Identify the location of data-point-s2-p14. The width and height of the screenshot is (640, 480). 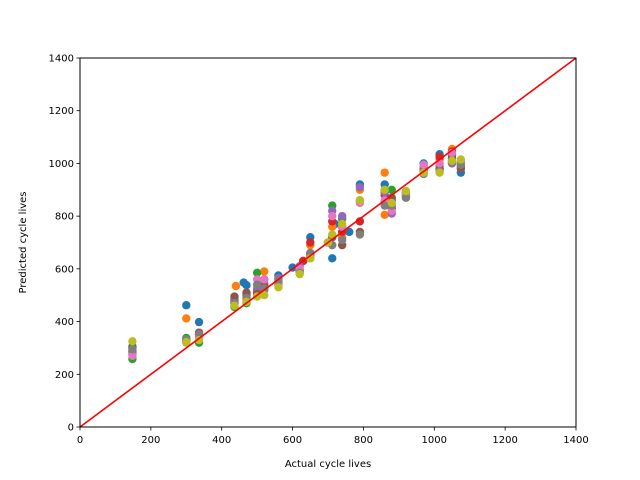
(391, 189).